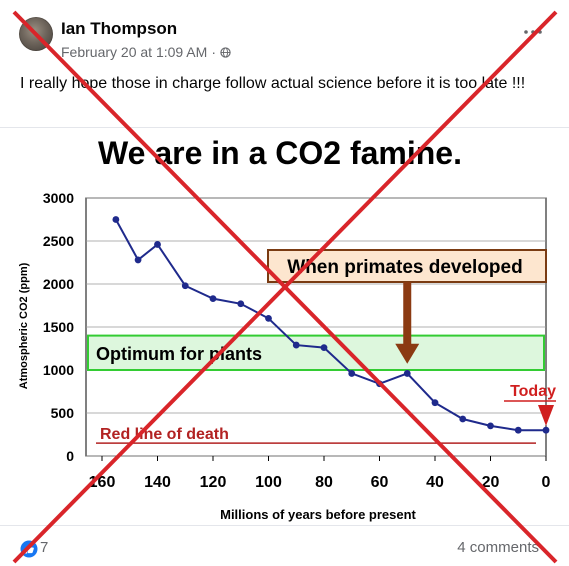 The image size is (569, 566). What do you see at coordinates (119, 28) in the screenshot?
I see `author-name: Ian Thompson` at bounding box center [119, 28].